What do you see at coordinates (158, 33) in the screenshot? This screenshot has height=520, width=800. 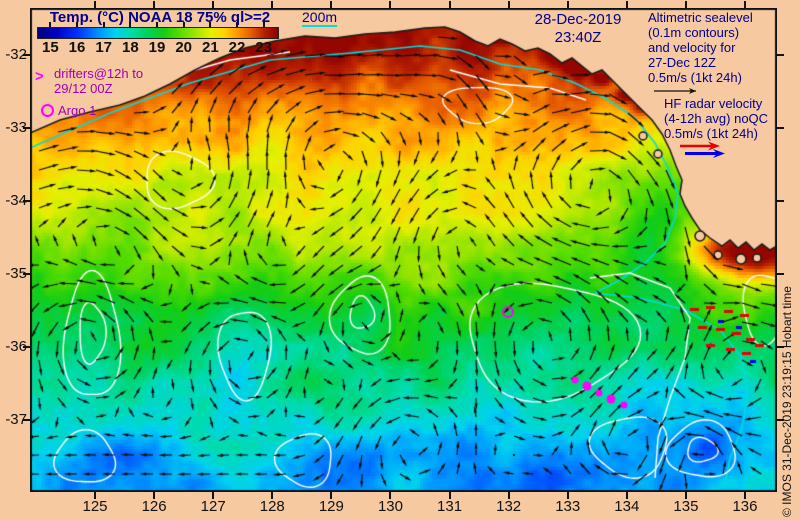 I see `colorbar` at bounding box center [158, 33].